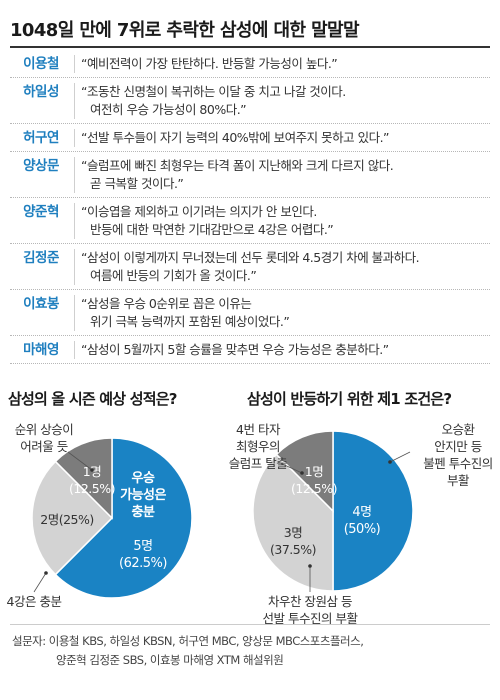 The width and height of the screenshot is (500, 700). Describe the element at coordinates (41, 166) in the screenshot. I see `commentator-name: 양상문` at that location.